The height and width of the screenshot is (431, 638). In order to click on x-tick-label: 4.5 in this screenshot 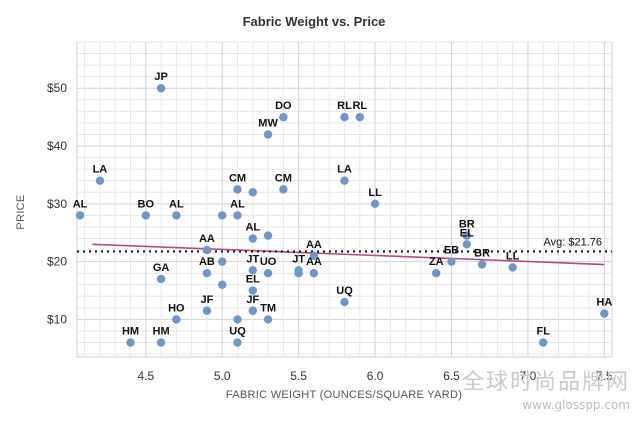, I will do `click(145, 376)`.